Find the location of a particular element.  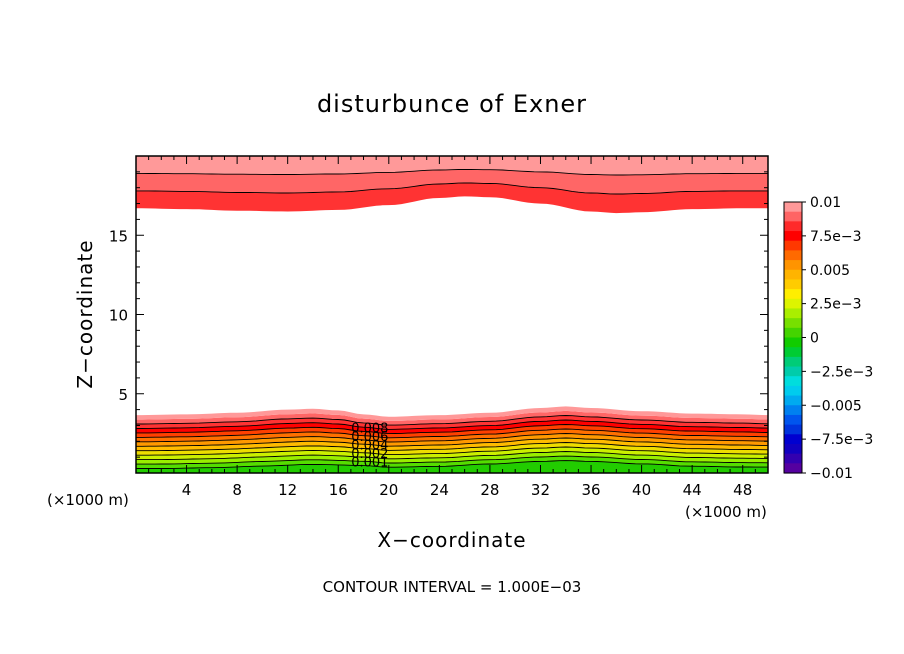

x-tick-labels: 4 8 12 16 20 24 28 32 36 40 44 48 is located at coordinates (467, 490).